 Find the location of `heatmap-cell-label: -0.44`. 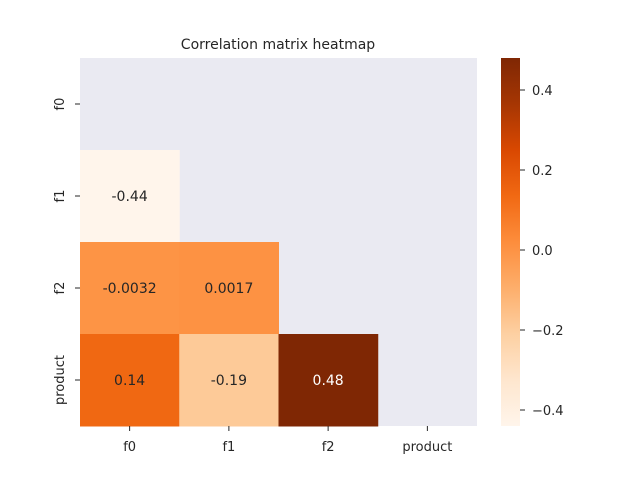

heatmap-cell-label: -0.44 is located at coordinates (130, 197).